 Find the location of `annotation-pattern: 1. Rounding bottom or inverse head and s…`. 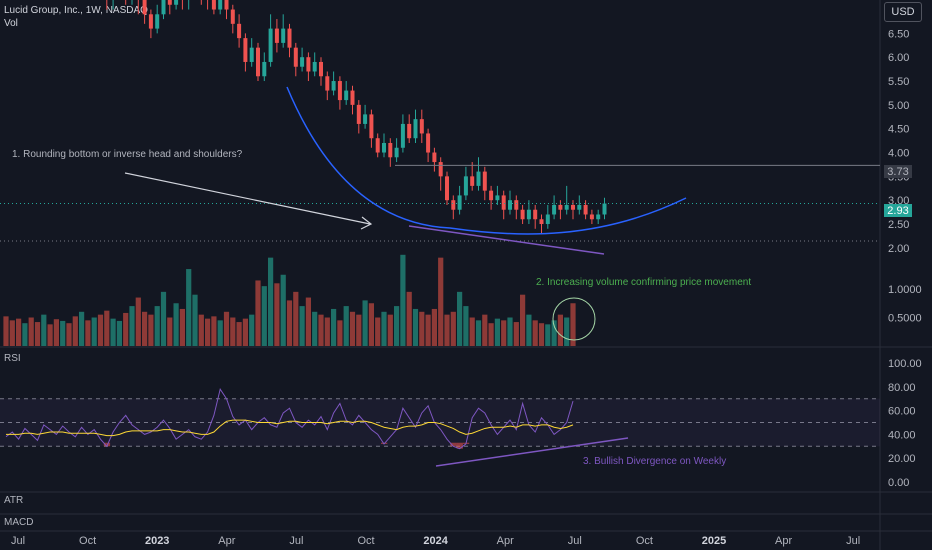

annotation-pattern: 1. Rounding bottom or inverse head and s… is located at coordinates (127, 154).